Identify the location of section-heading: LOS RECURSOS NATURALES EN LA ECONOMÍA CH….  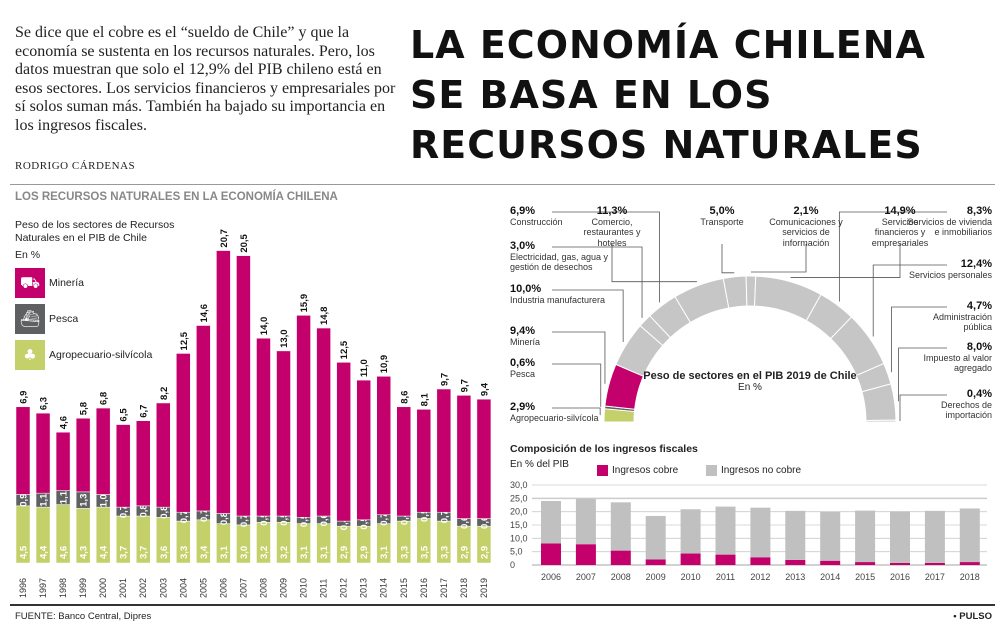
(176, 197).